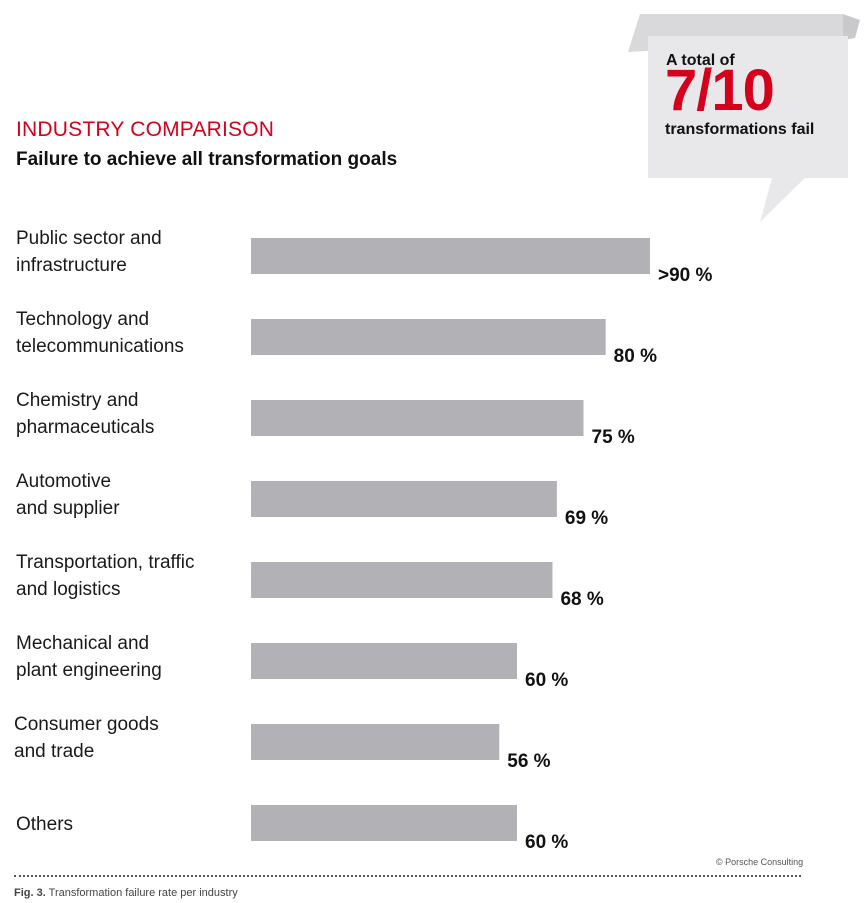  I want to click on callout-ribbon-back, so click(735, 33).